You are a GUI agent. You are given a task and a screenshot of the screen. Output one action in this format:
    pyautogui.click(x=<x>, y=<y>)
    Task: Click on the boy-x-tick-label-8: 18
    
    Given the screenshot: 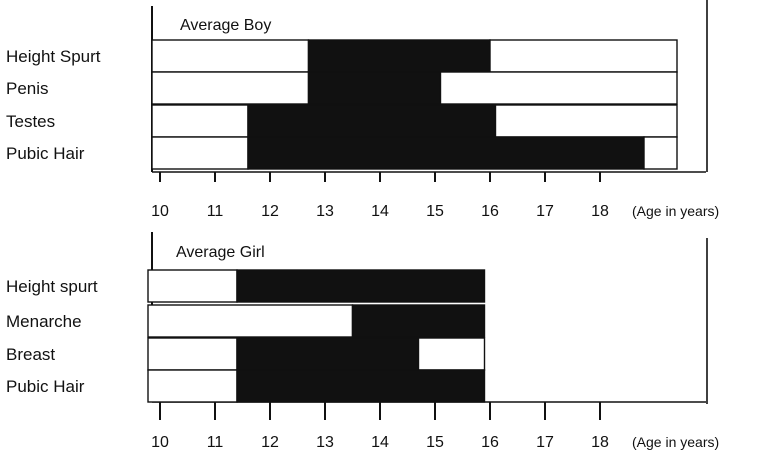 What is the action you would take?
    pyautogui.click(x=600, y=211)
    